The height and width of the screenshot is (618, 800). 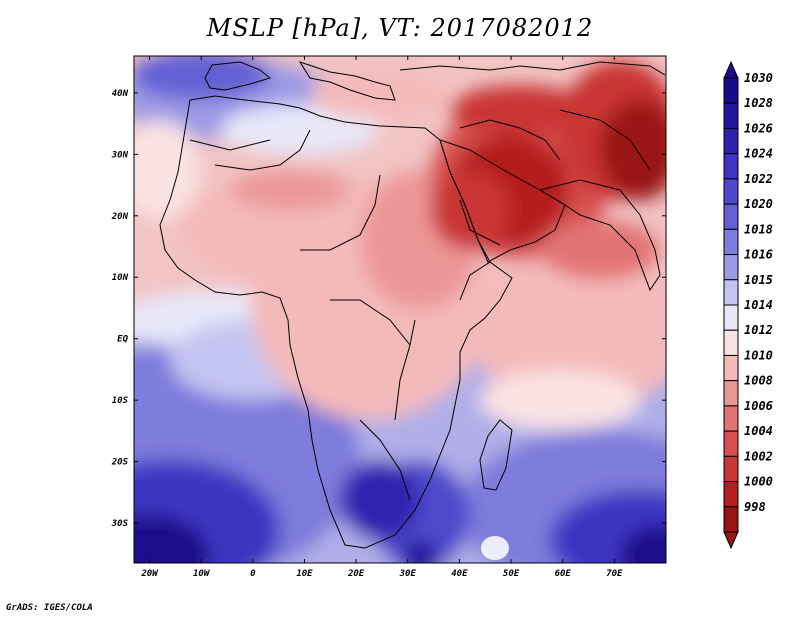 What do you see at coordinates (122, 340) in the screenshot?
I see `lat-tick-label: EQ` at bounding box center [122, 340].